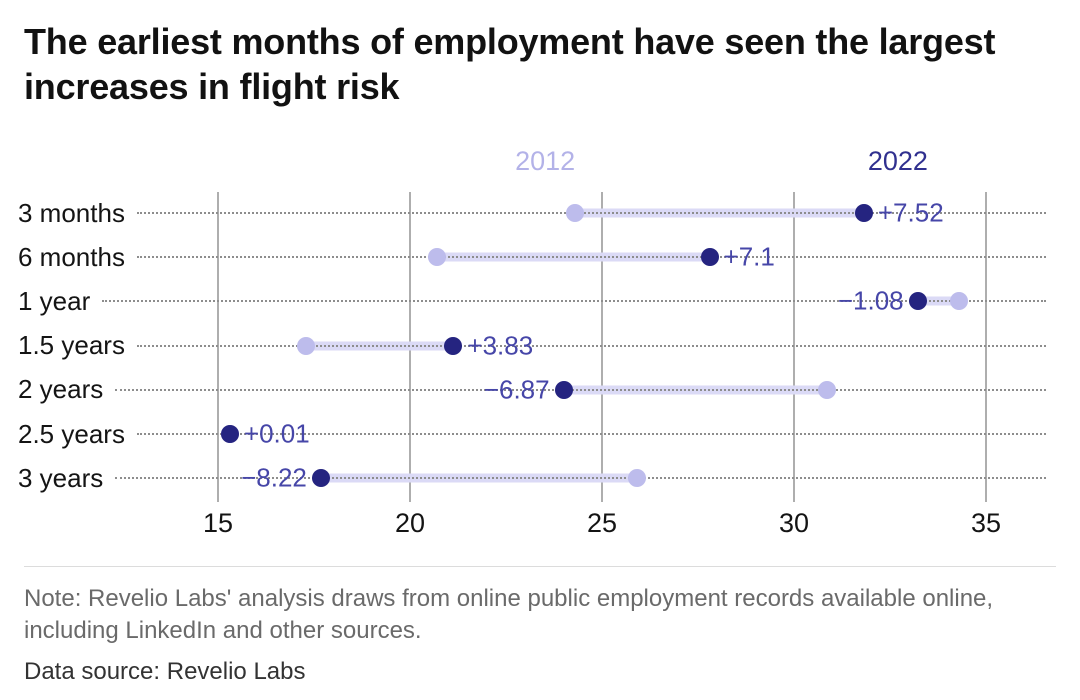  What do you see at coordinates (71, 345) in the screenshot?
I see `category-label: 1.5 years` at bounding box center [71, 345].